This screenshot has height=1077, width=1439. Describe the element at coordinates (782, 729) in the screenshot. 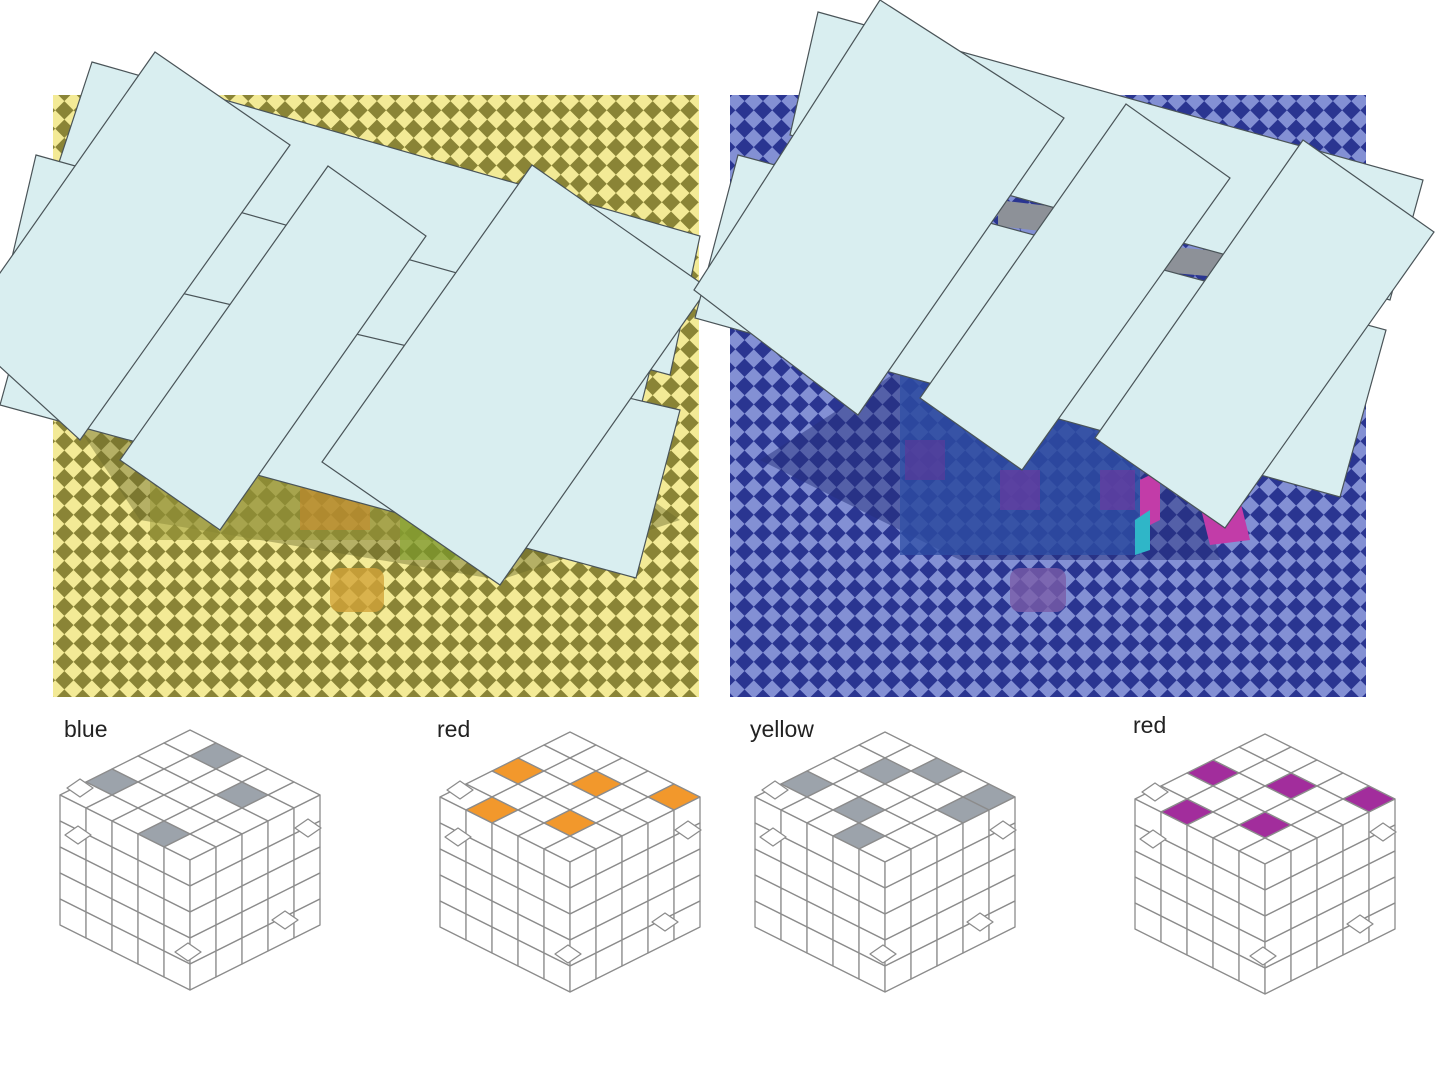

I see `caption-yellow: yellow` at that location.